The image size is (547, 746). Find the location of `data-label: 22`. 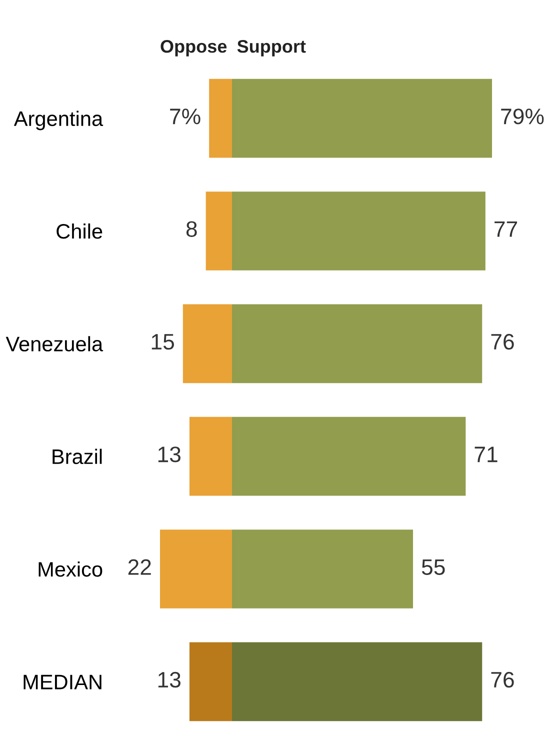

data-label: 22 is located at coordinates (139, 567).